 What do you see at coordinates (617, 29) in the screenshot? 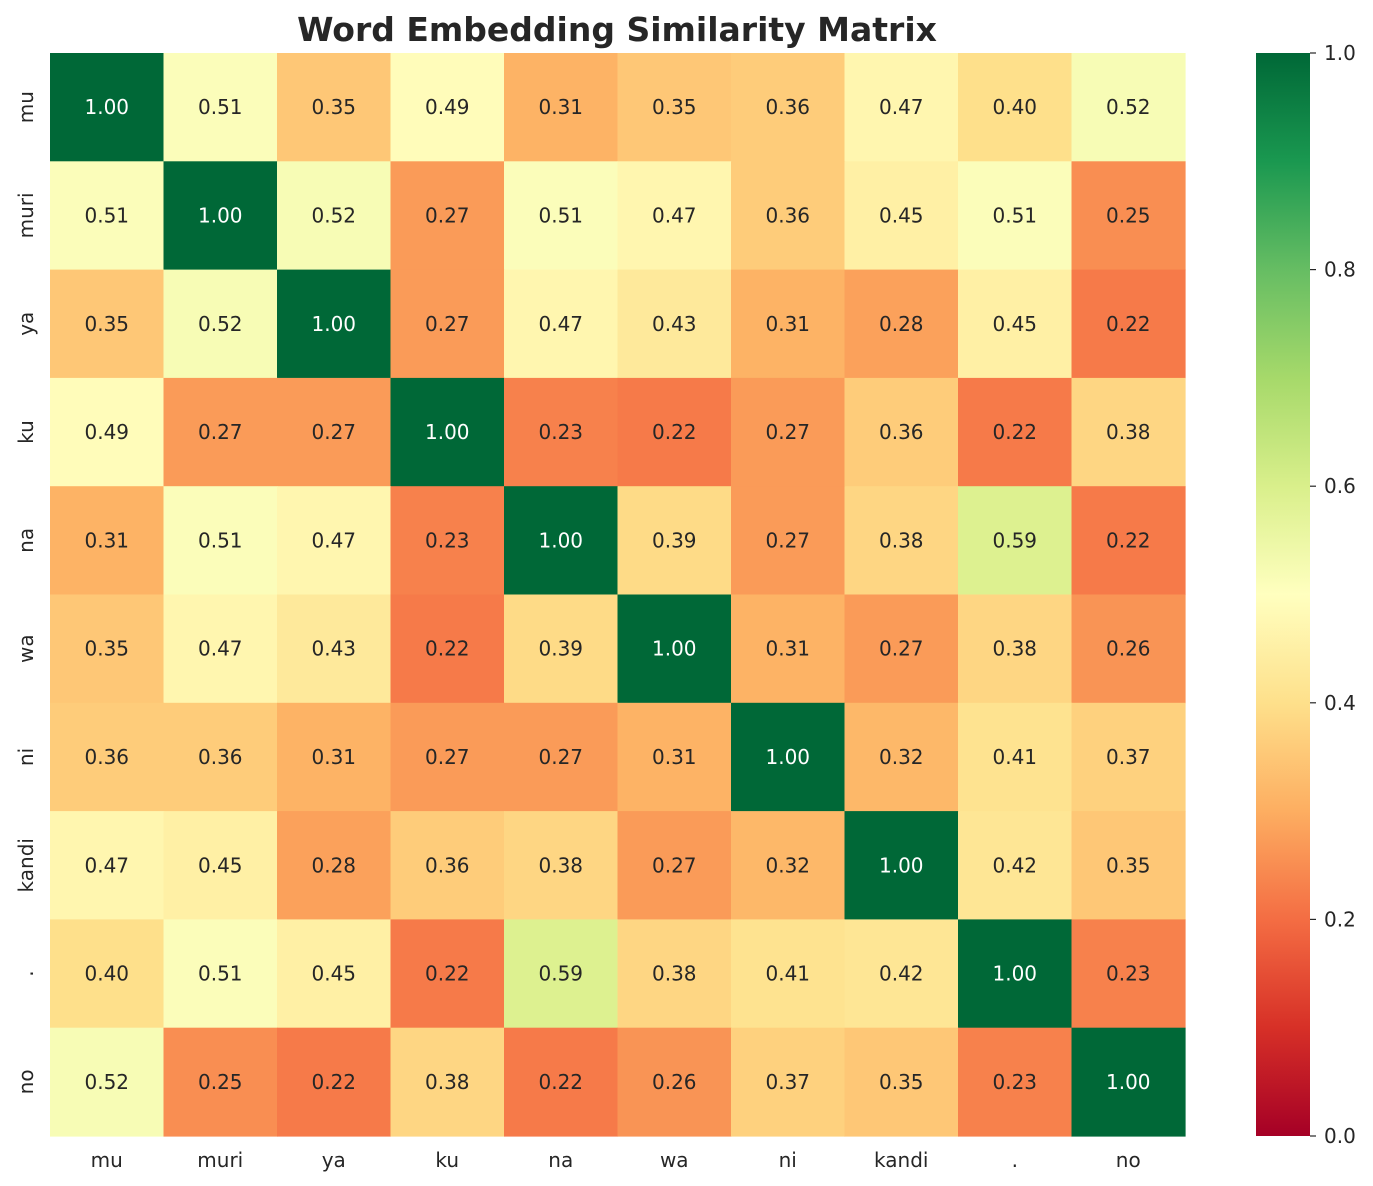
I see `chart-title: Word Embedding Similarity Matrix` at bounding box center [617, 29].